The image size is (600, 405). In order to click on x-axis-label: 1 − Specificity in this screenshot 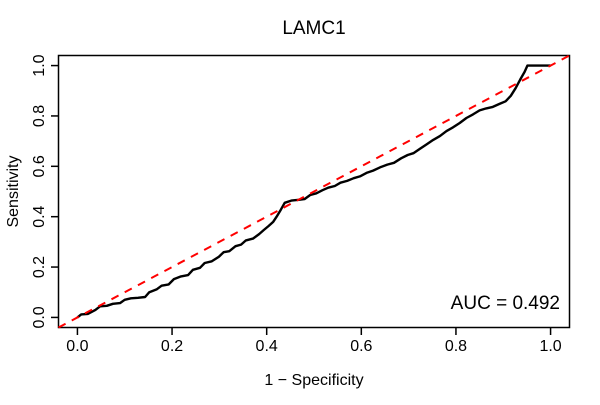, I will do `click(313, 380)`.